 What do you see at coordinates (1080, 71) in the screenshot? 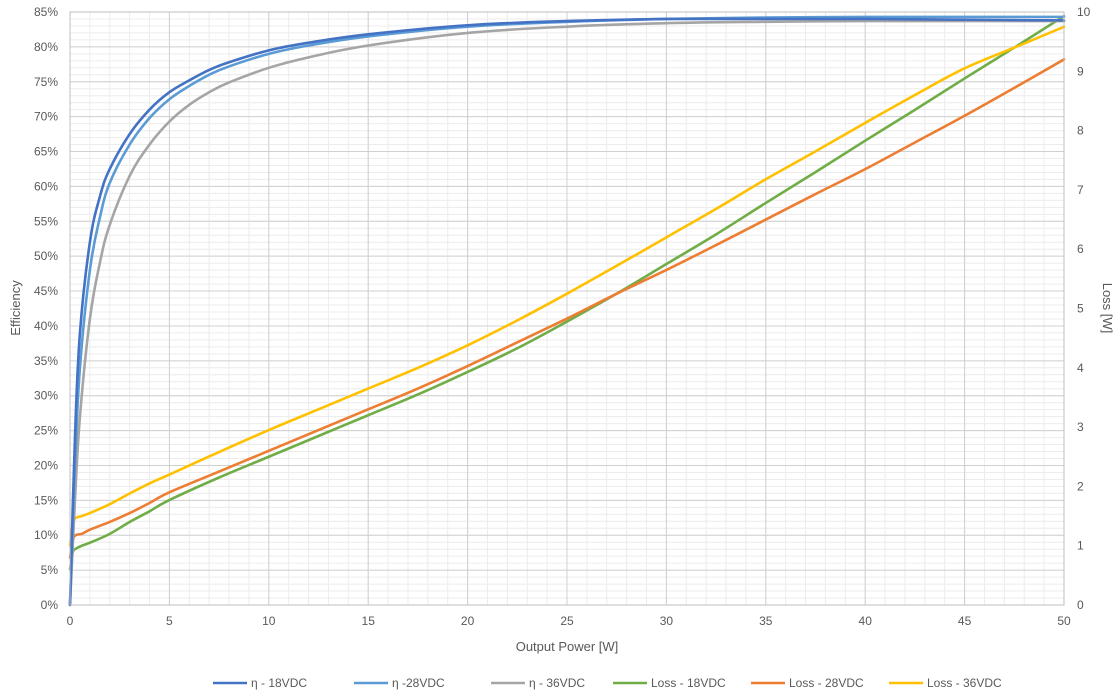
I see `y2-tick-label: 9` at bounding box center [1080, 71].